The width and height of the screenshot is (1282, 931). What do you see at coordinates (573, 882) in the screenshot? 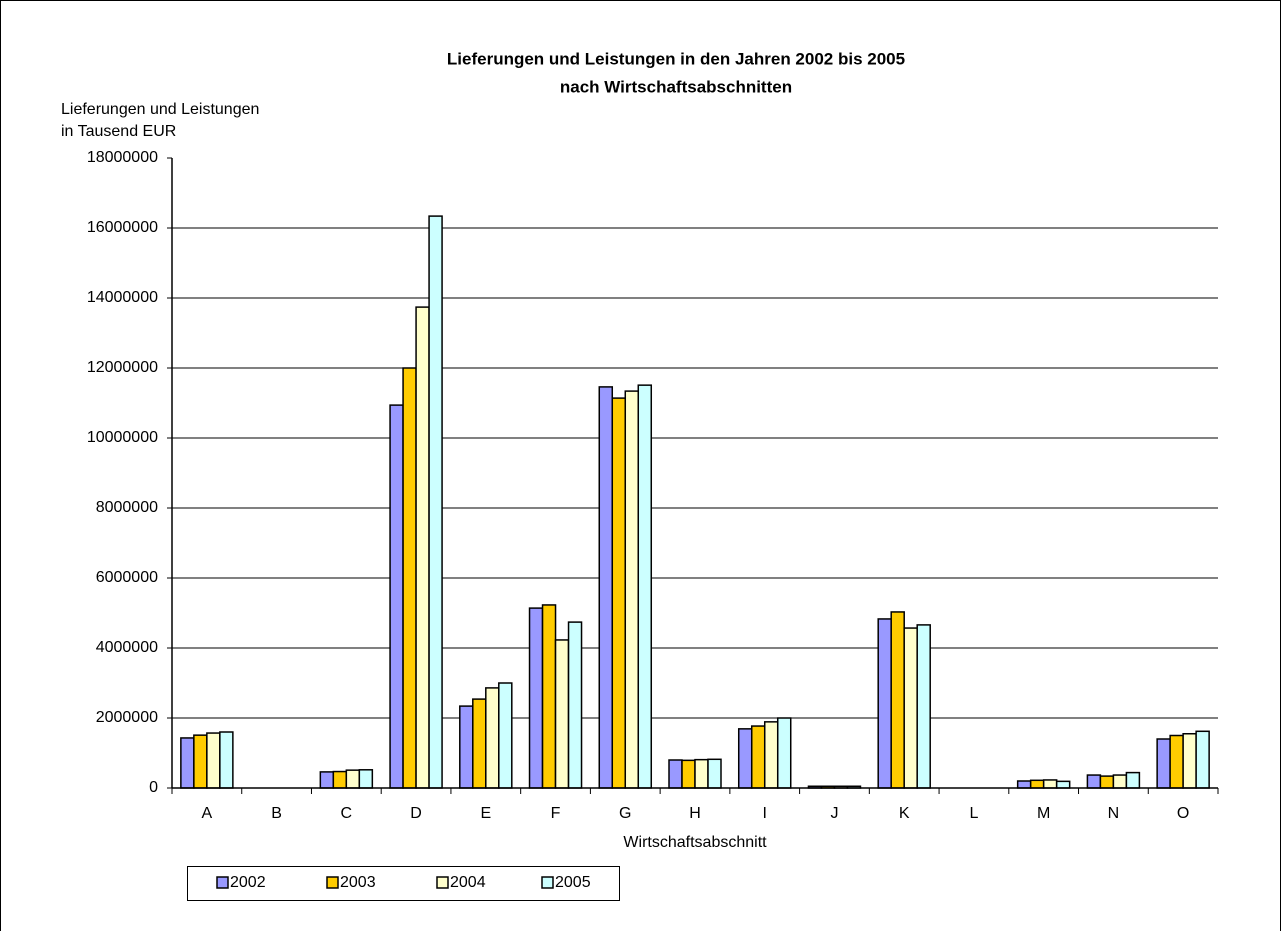
I see `legend-label: 2005` at bounding box center [573, 882].